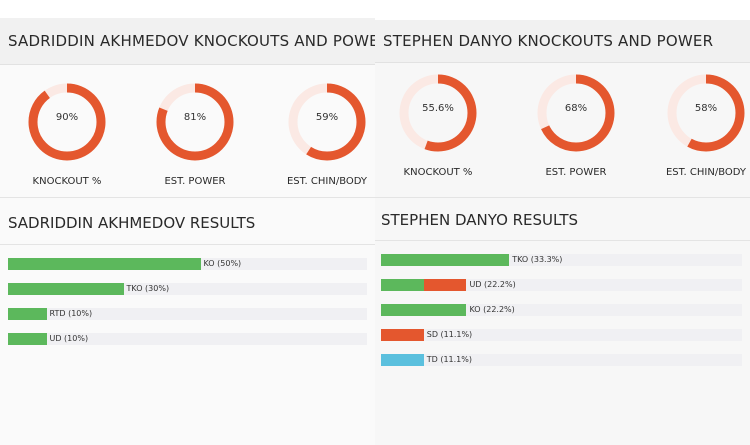 The width and height of the screenshot is (750, 445). I want to click on result-bar: SD (11.1%), so click(561, 335).